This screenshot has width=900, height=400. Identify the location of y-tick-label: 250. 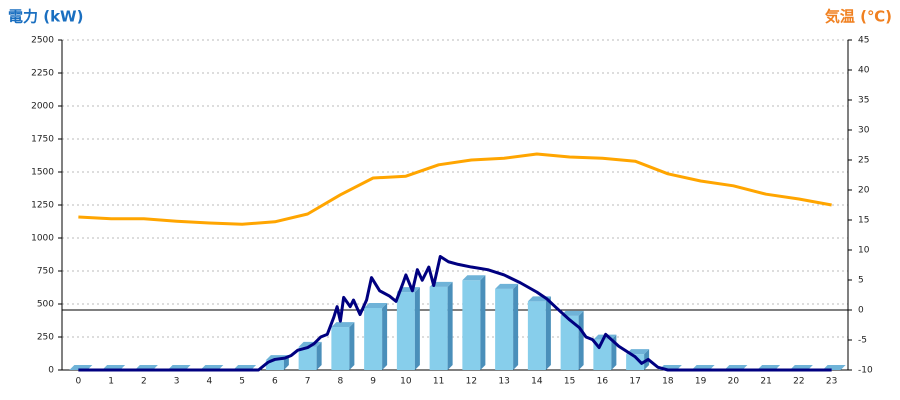
(45, 338).